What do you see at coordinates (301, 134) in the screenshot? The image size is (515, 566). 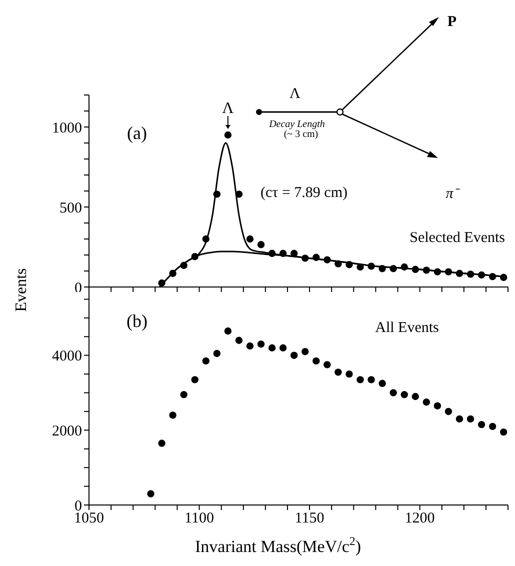 I see `annotation: (~ 3 cm)` at bounding box center [301, 134].